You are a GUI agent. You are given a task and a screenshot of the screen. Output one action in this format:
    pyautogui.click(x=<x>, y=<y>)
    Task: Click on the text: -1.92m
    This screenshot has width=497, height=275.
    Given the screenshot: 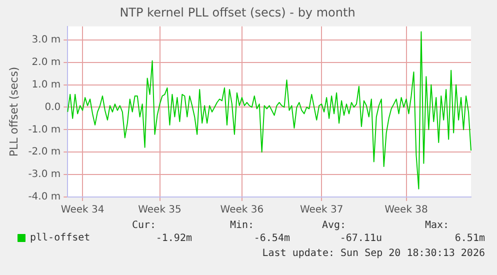 What is the action you would take?
    pyautogui.click(x=173, y=238)
    